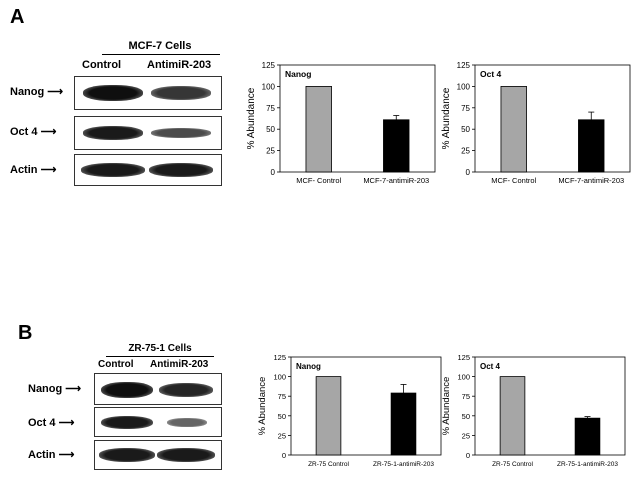 The height and width of the screenshot is (480, 640). Describe the element at coordinates (161, 54) in the screenshot. I see `cells-title-underline-a` at that location.